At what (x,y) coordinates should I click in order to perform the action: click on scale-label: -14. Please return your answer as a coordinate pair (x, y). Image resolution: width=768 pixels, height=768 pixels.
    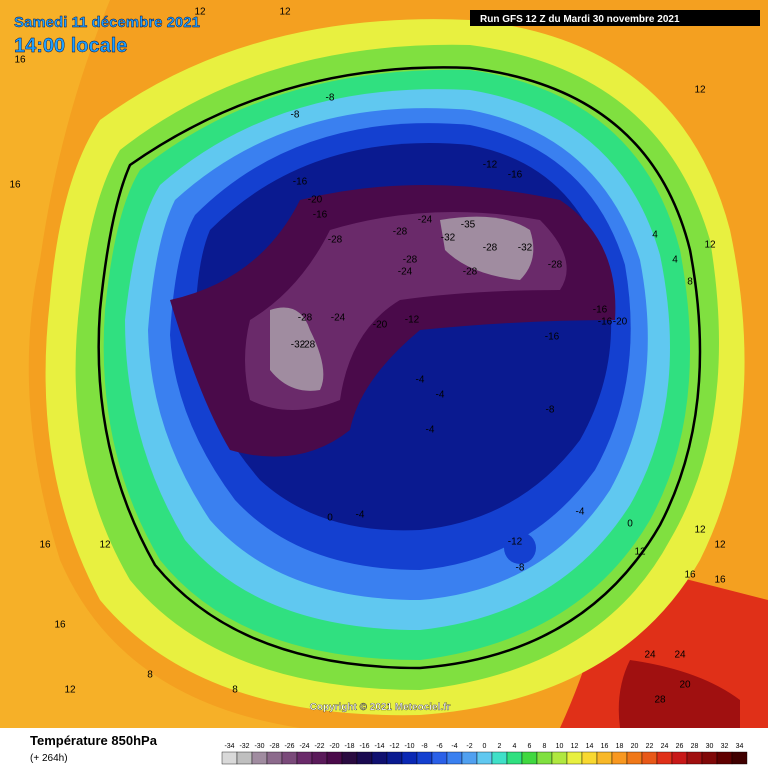
    Looking at the image, I should click on (379, 746).